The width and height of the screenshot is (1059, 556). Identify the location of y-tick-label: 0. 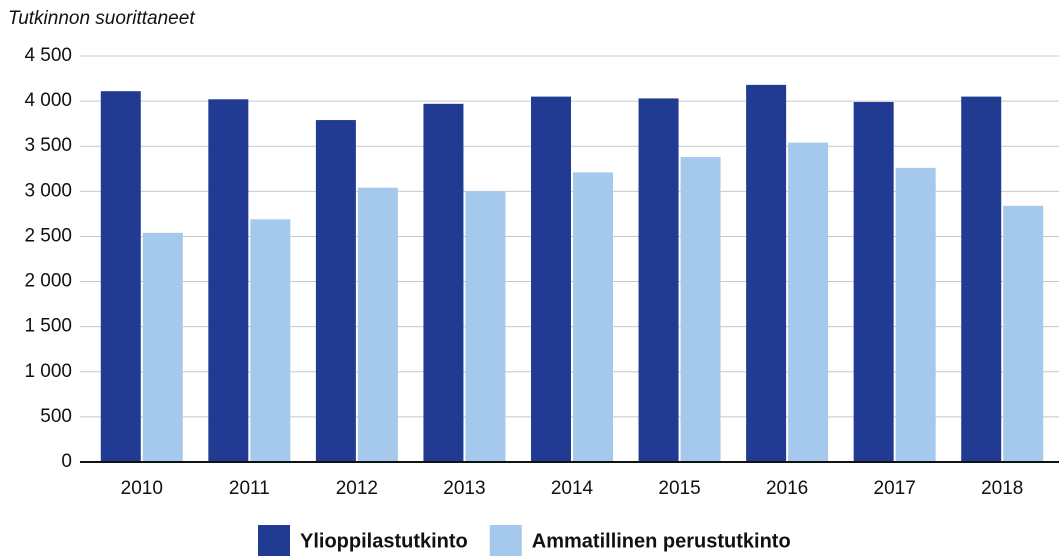
(66, 461).